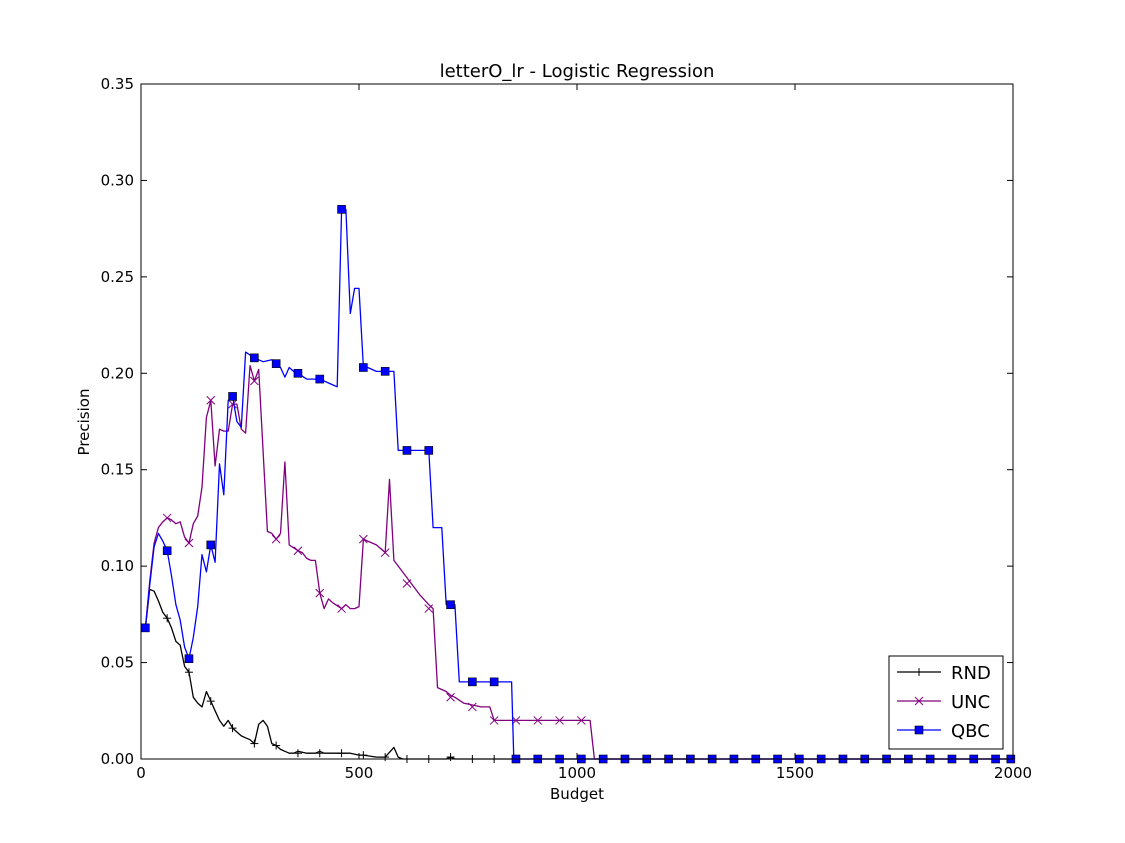 The height and width of the screenshot is (843, 1125). I want to click on legend-marker-unc, so click(919, 701).